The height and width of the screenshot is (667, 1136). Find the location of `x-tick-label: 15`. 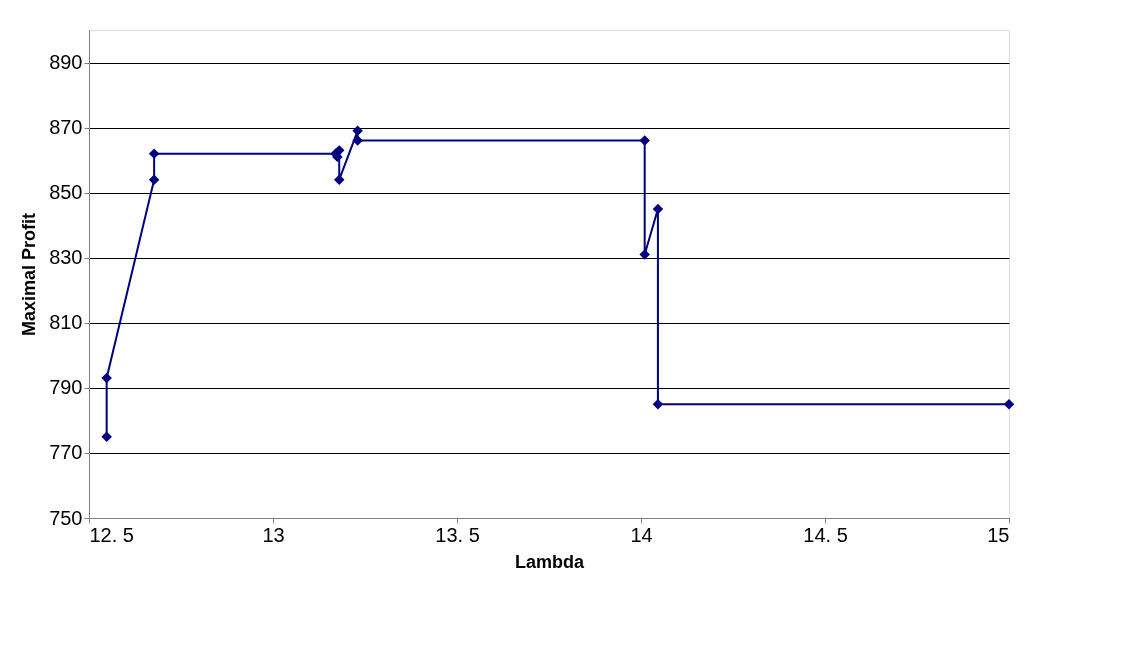

x-tick-label: 15 is located at coordinates (998, 534).